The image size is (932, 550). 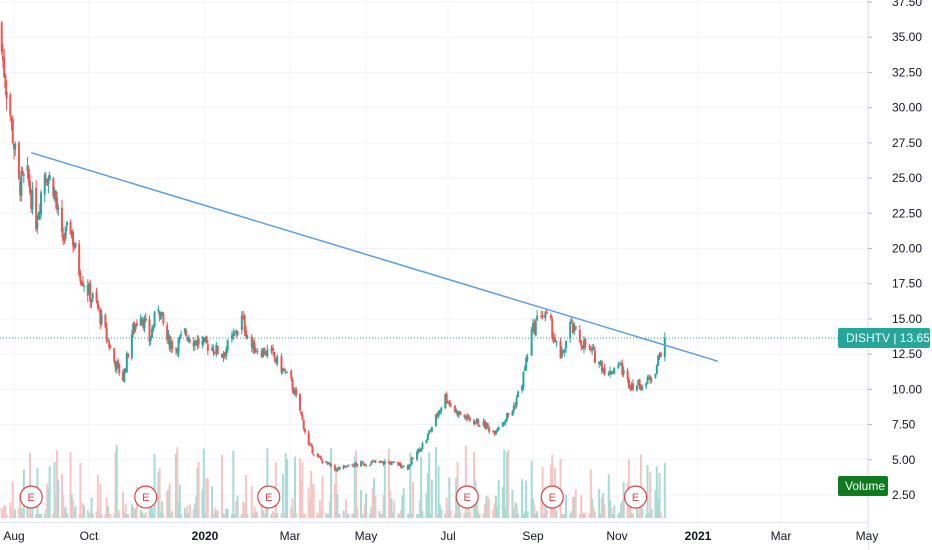 I want to click on ticker-badge-label: DISHTV | 13.65, so click(x=888, y=338).